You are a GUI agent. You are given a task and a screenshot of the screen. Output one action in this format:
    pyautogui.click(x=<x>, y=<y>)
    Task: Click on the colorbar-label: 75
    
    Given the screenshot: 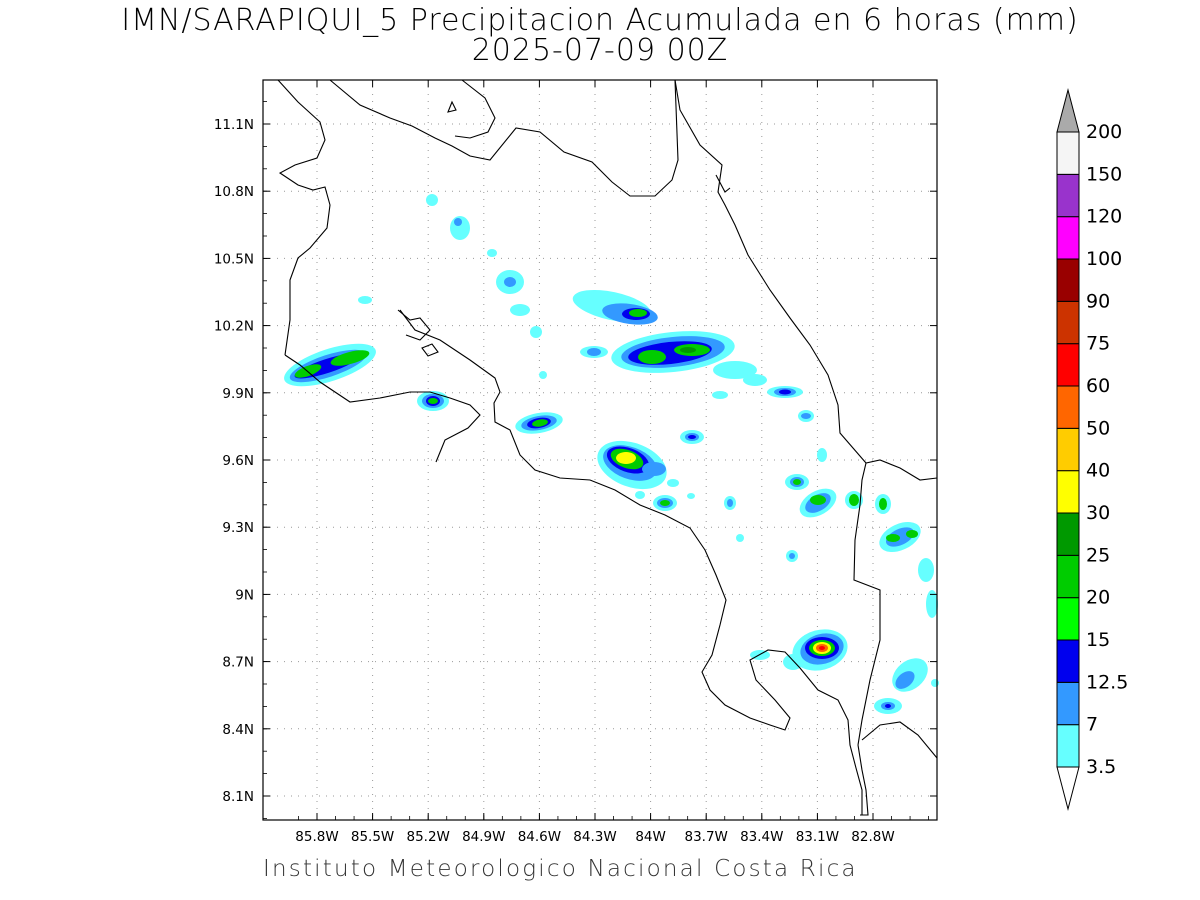 What is the action you would take?
    pyautogui.click(x=1098, y=344)
    